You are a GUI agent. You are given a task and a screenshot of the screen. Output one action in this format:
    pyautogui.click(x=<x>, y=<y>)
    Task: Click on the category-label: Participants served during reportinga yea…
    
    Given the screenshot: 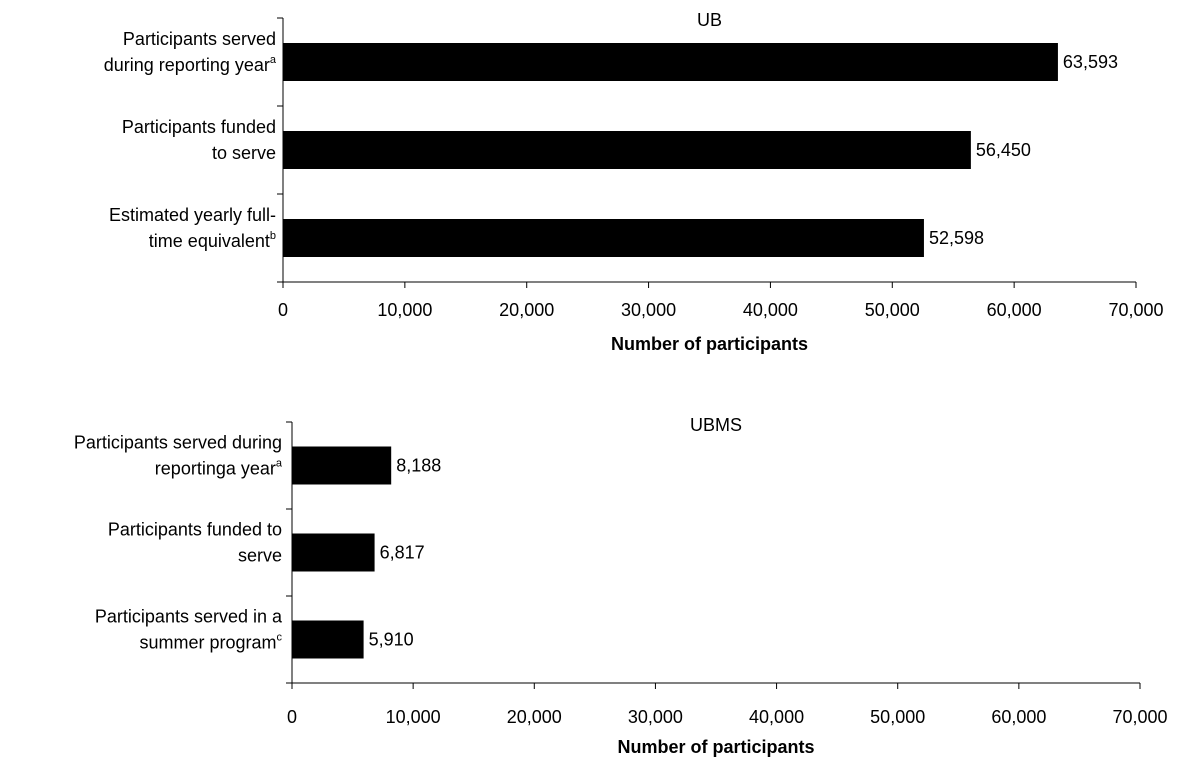 What is the action you would take?
    pyautogui.click(x=178, y=456)
    